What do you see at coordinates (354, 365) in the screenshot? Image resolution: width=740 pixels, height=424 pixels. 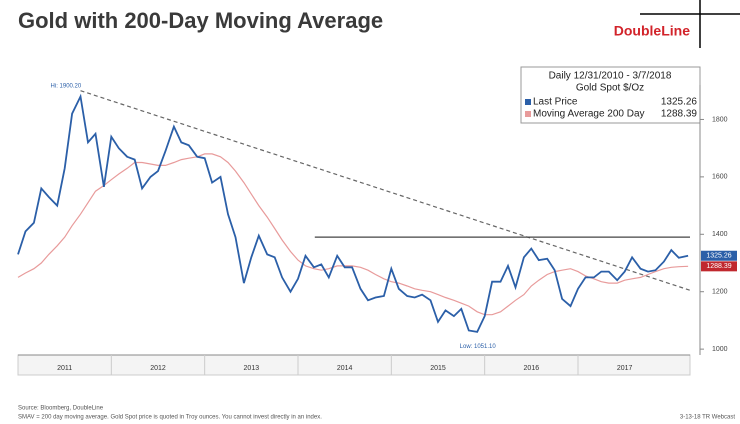 I see `x-axis-band` at bounding box center [354, 365].